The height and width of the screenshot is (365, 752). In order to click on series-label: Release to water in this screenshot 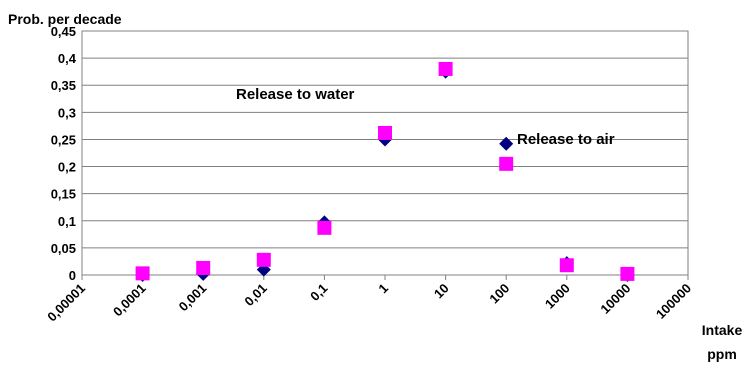, I will do `click(295, 94)`.